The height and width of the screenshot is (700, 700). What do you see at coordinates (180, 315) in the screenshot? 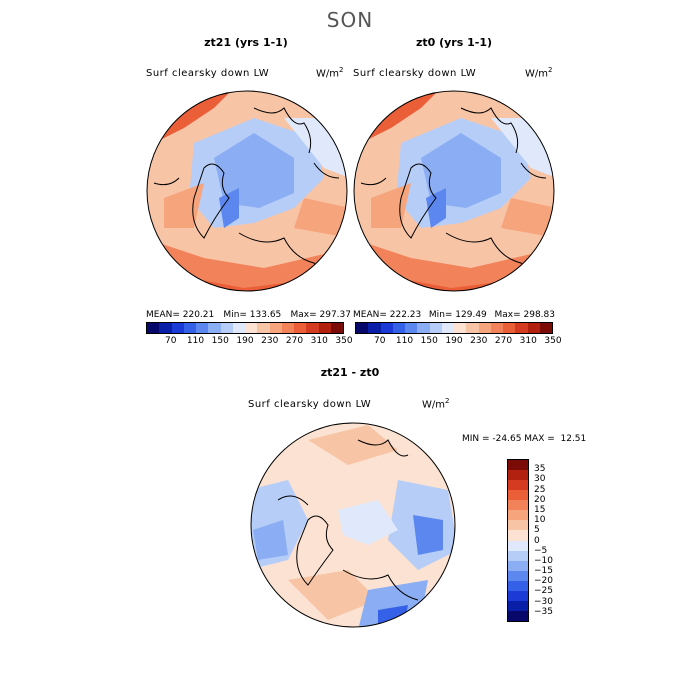
I see `panel1-mean: MEAN= 220.21` at bounding box center [180, 315].